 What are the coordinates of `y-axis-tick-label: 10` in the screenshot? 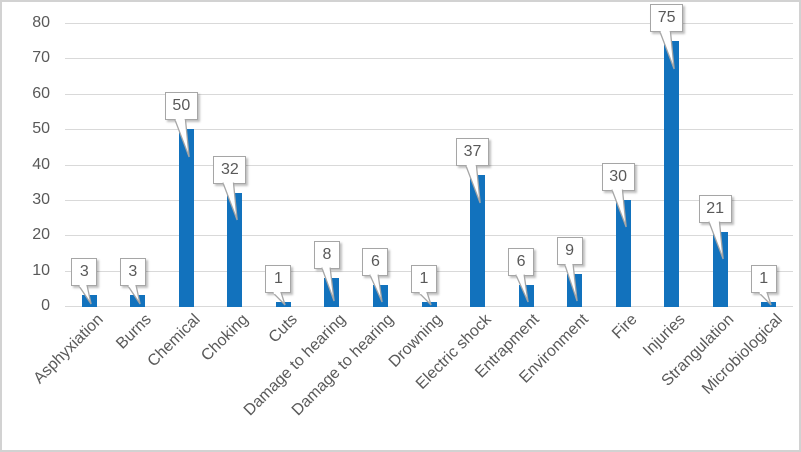 It's located at (41, 270).